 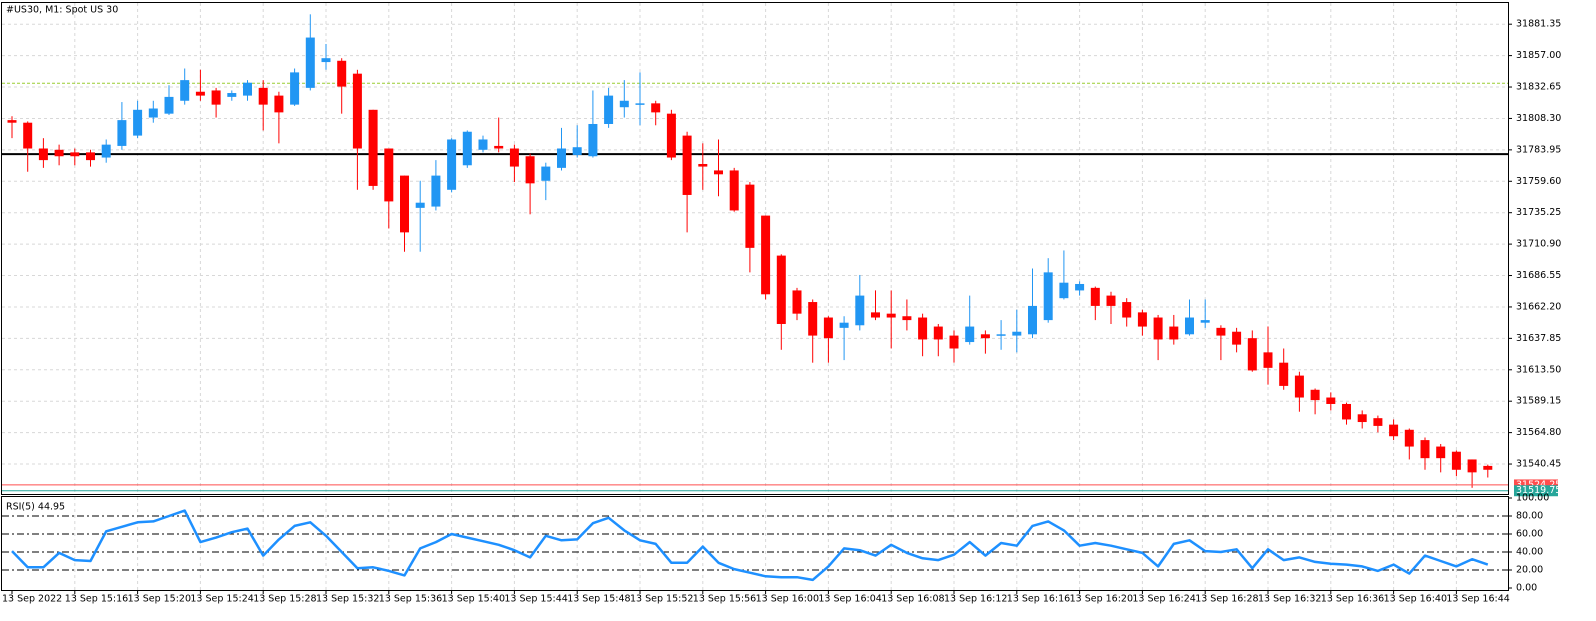 What do you see at coordinates (661, 599) in the screenshot?
I see `x-tick-label: 13 Sep 15:52` at bounding box center [661, 599].